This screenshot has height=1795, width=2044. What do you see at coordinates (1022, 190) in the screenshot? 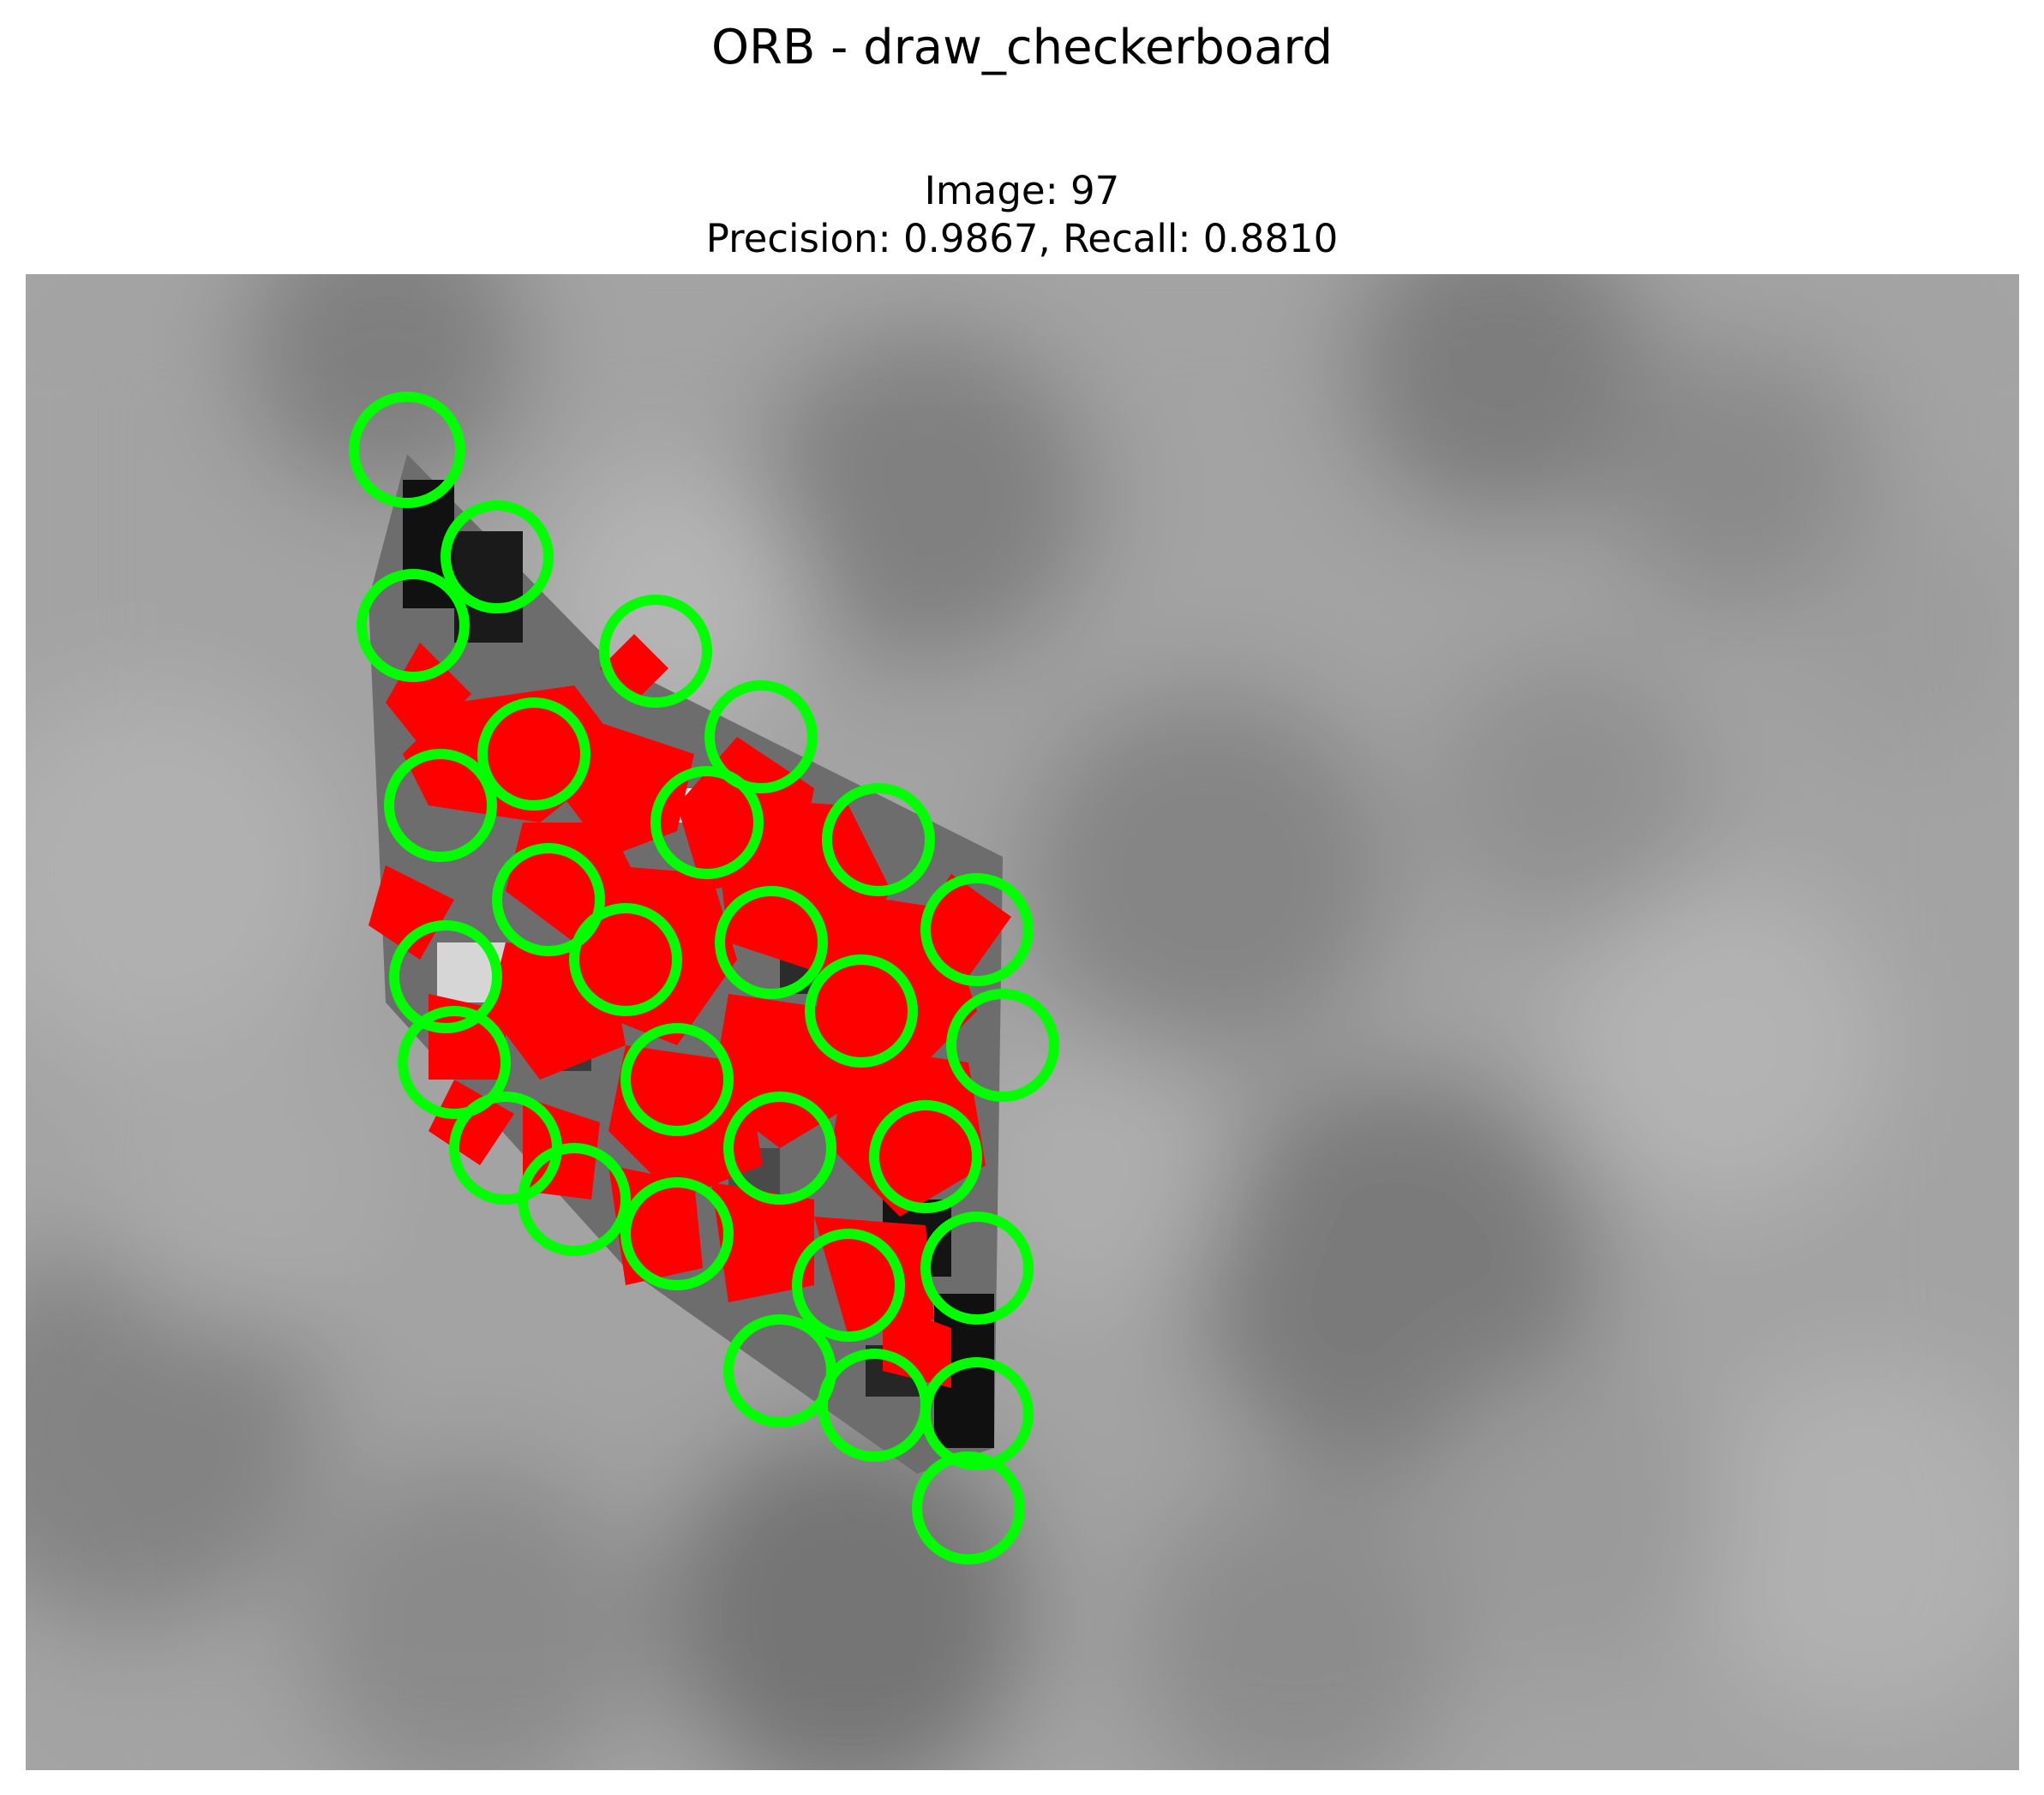
I see `panel-title-image-id: Image: 97` at bounding box center [1022, 190].